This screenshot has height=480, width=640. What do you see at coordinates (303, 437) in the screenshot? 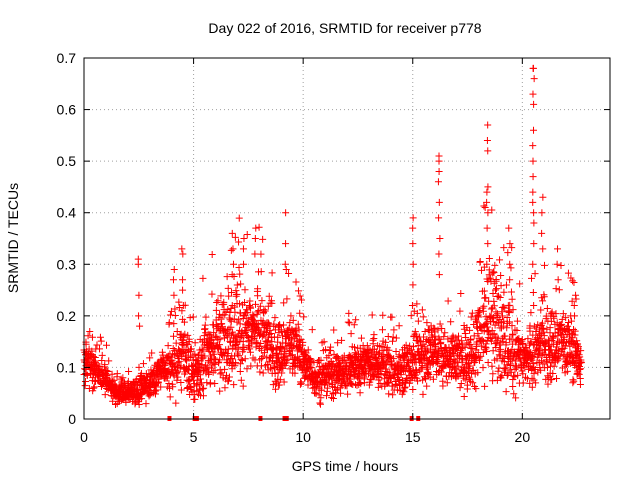
I see `x-tick-label: 10` at bounding box center [303, 437].